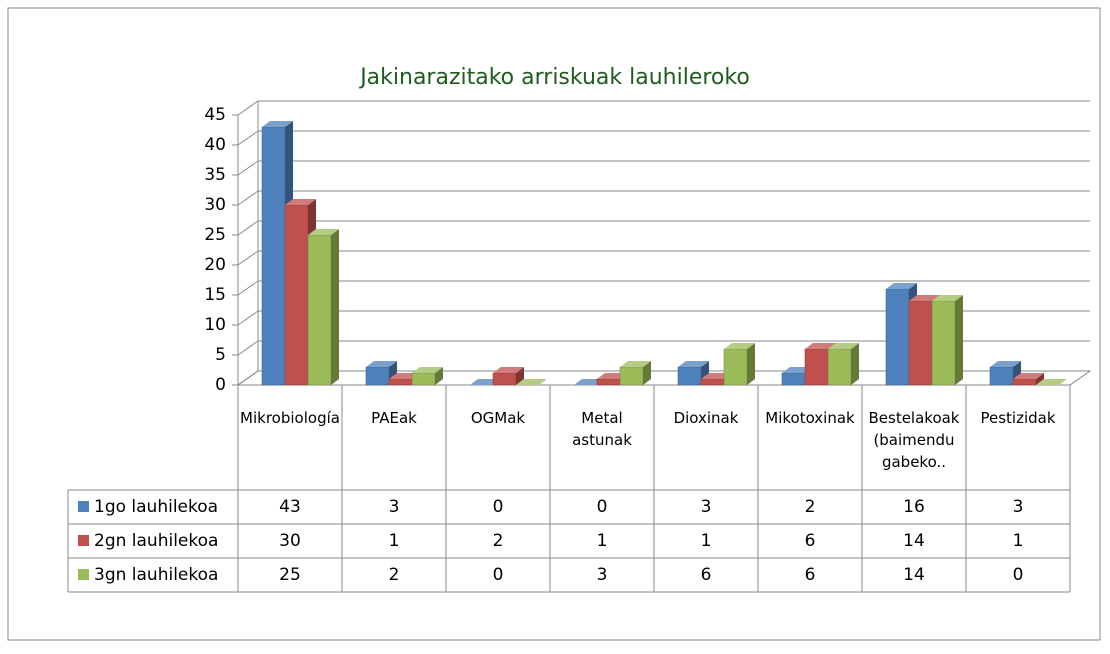  What do you see at coordinates (215, 265) in the screenshot?
I see `y-tick-label: 20` at bounding box center [215, 265].